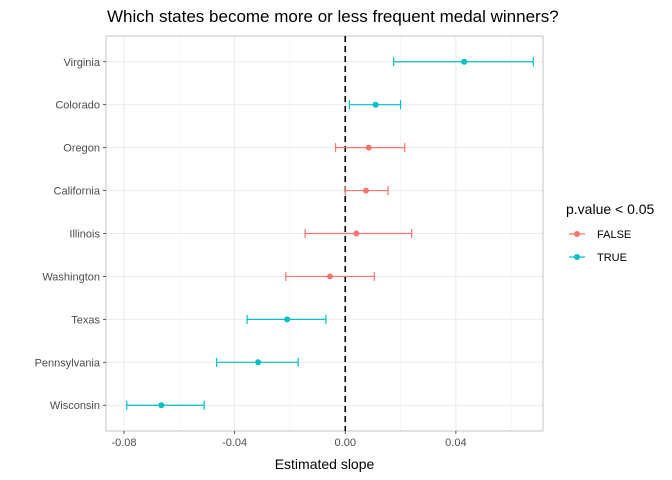 This screenshot has height=480, width=672. I want to click on x-tick-label: 0.04, so click(455, 443).